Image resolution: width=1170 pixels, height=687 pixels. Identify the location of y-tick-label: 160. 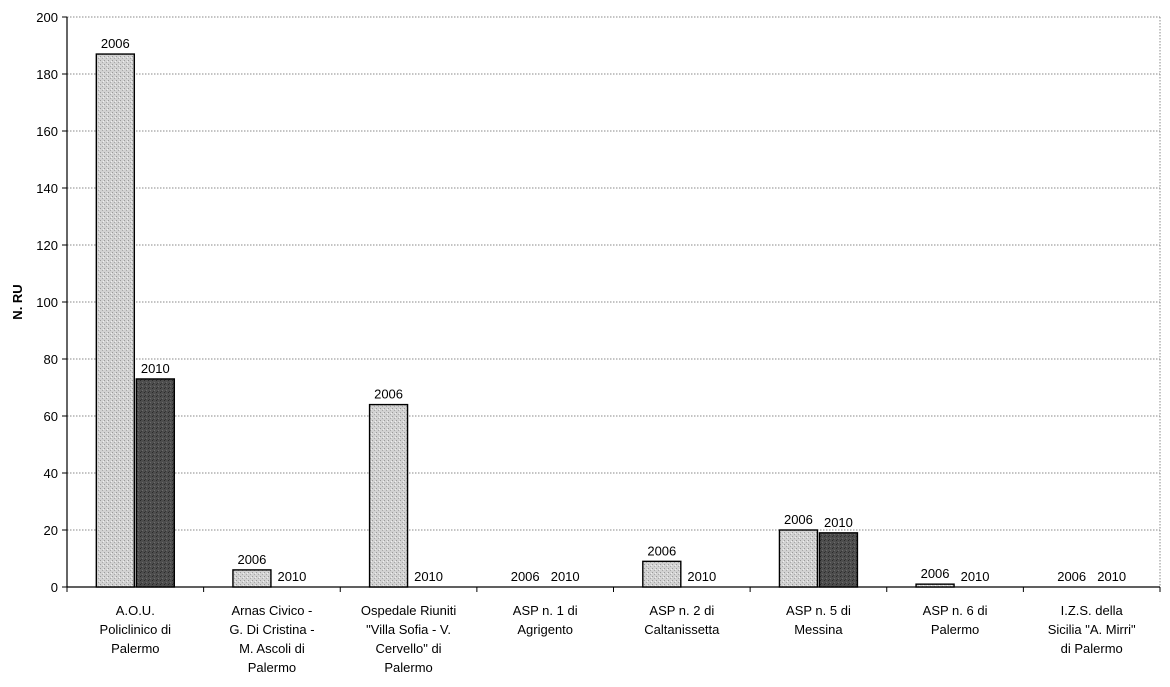
(47, 131).